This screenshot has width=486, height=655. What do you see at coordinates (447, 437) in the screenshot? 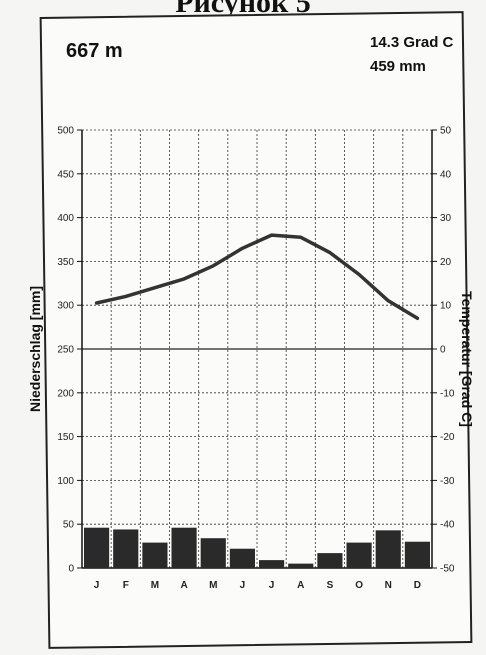
I see `right-tick-label: -20` at bounding box center [447, 437].